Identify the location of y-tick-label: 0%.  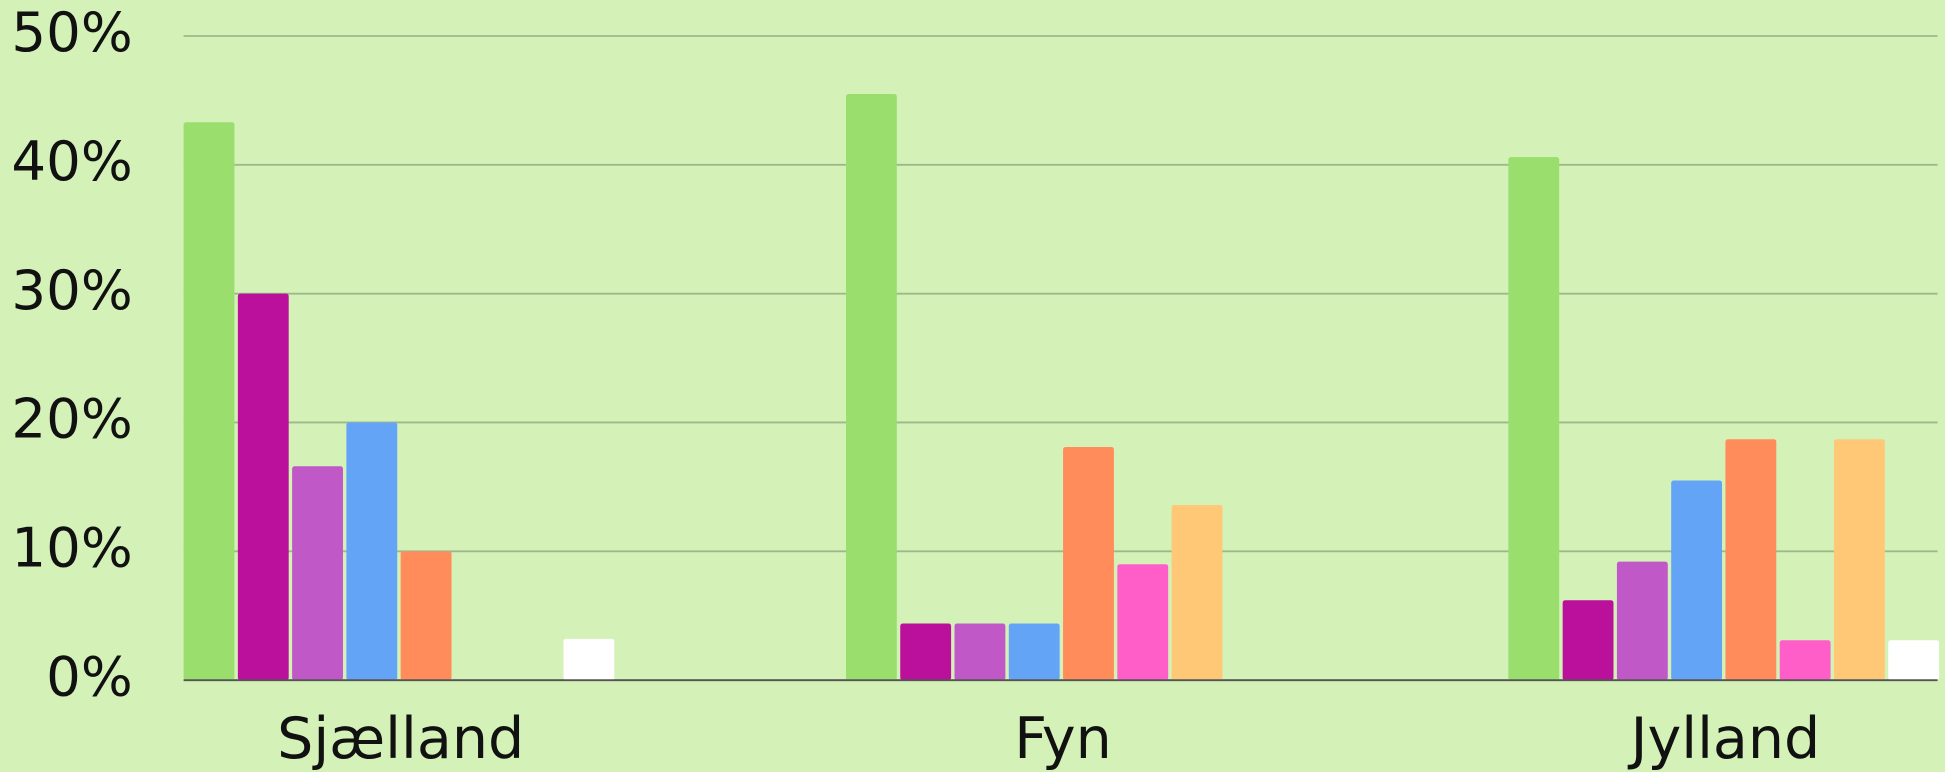
(89, 676).